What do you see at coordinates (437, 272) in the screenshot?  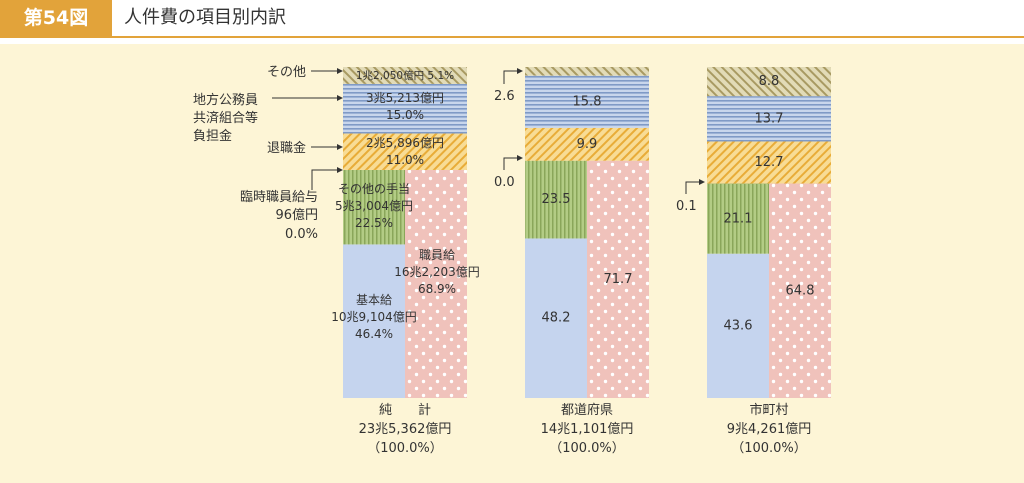 I see `detail-shokuinkyu-amount: 16兆2,203億円` at bounding box center [437, 272].